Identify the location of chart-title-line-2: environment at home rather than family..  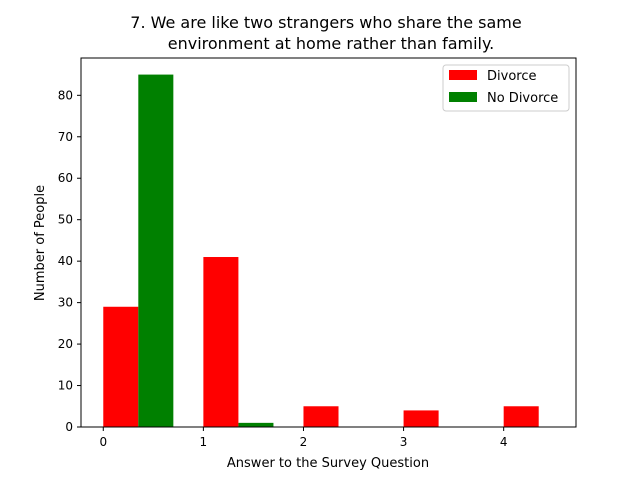
(331, 43).